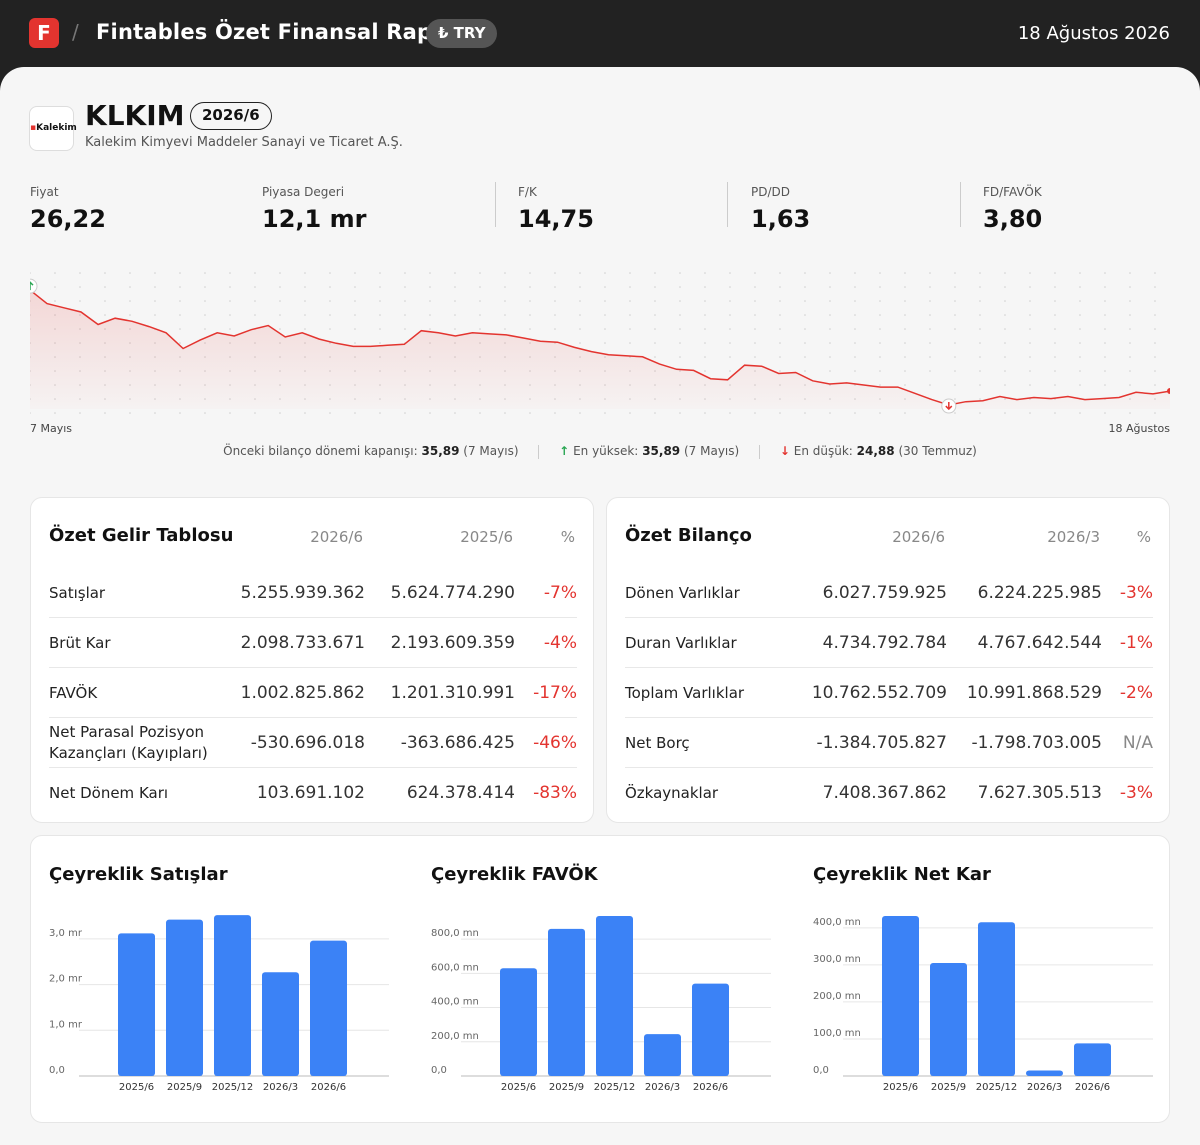  What do you see at coordinates (884, 593) in the screenshot?
I see `row-value: 6.027.759.925` at bounding box center [884, 593].